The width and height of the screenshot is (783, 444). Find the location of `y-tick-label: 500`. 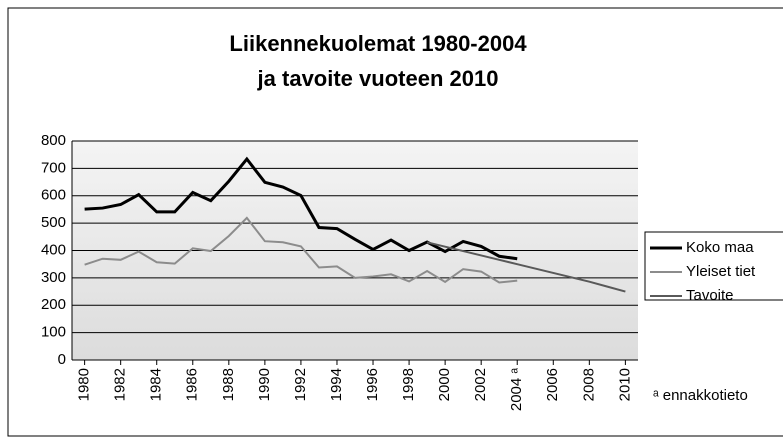

y-tick-label: 500 is located at coordinates (53, 222).